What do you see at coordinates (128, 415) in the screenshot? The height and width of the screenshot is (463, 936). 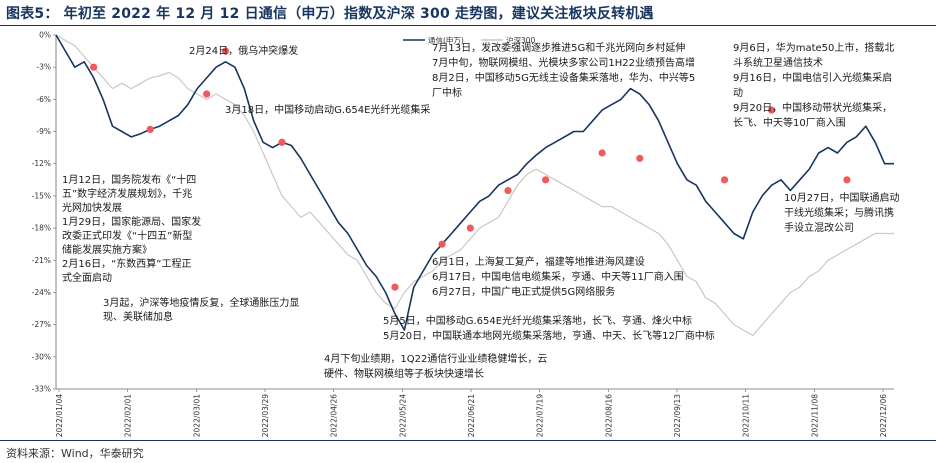 I see `x-tick-label: 2022/02/01` at bounding box center [128, 415].